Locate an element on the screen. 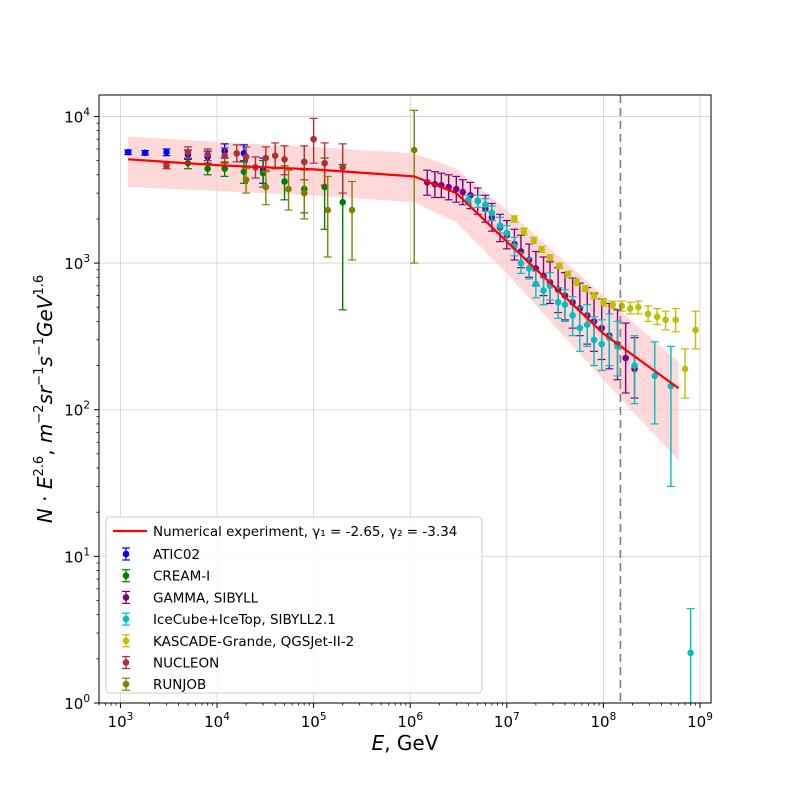 This screenshot has height=789, width=789. x-tick-label: 10⁶ is located at coordinates (410, 721).